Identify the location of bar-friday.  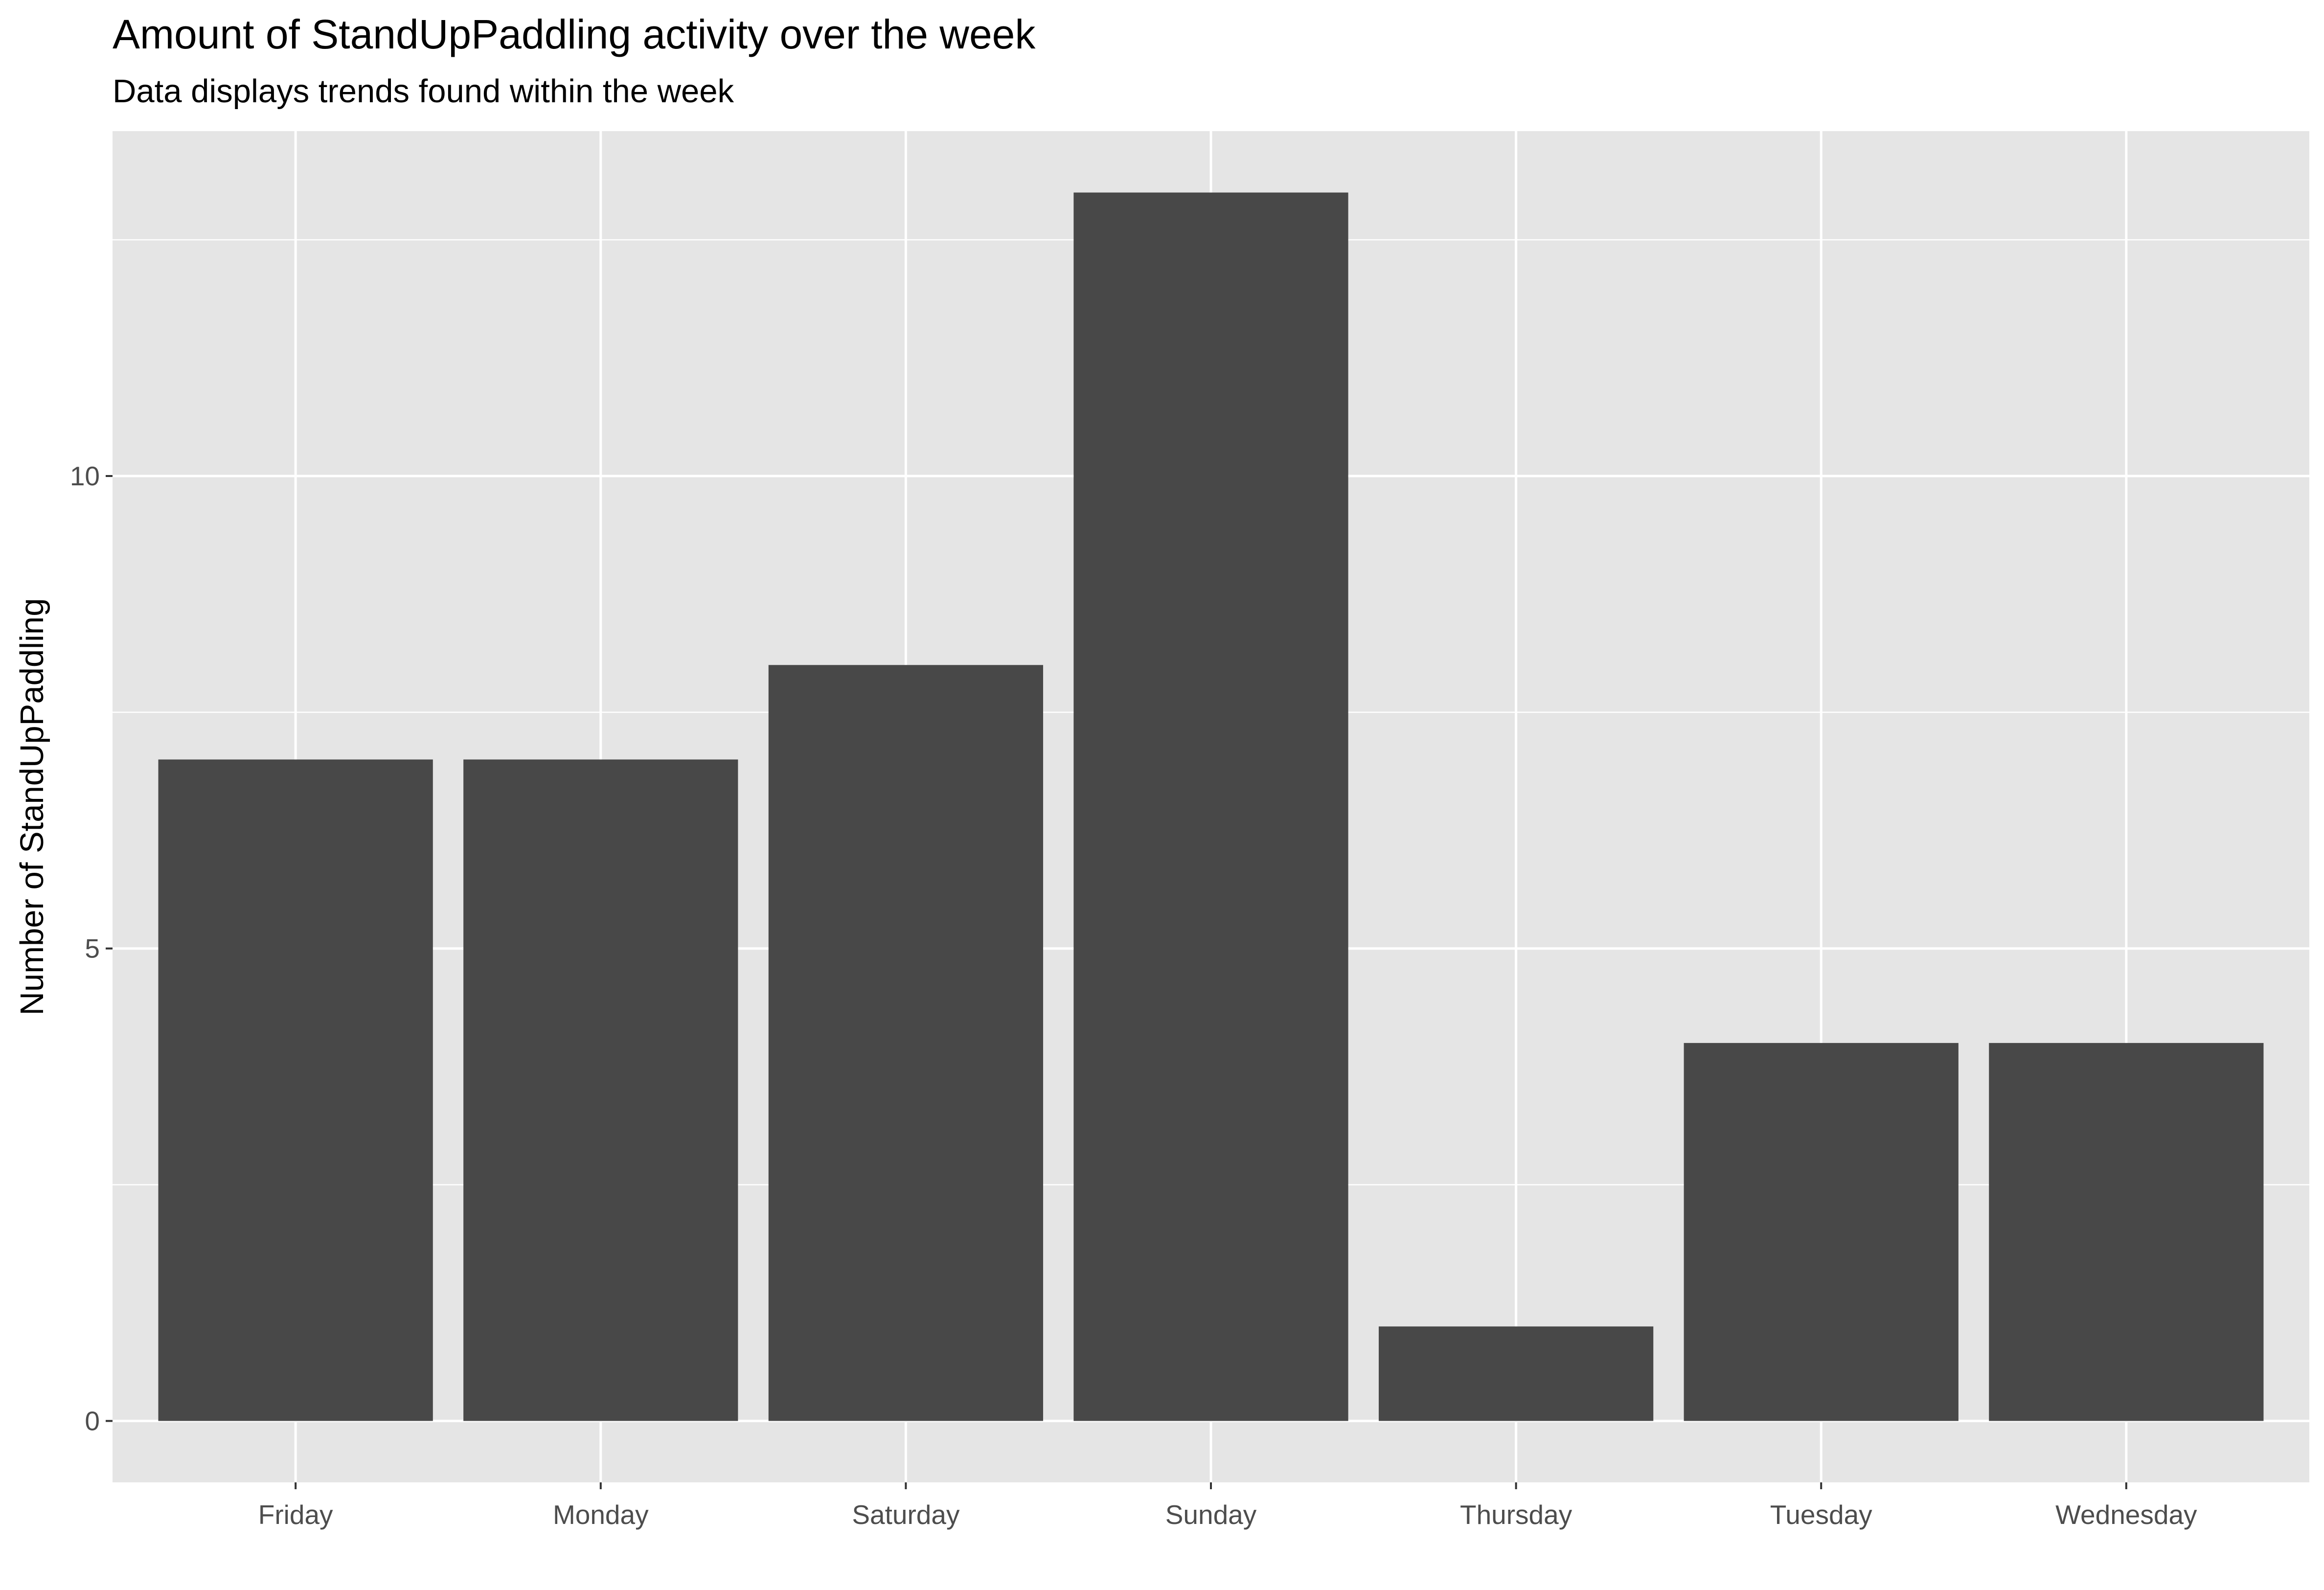
(295, 1090).